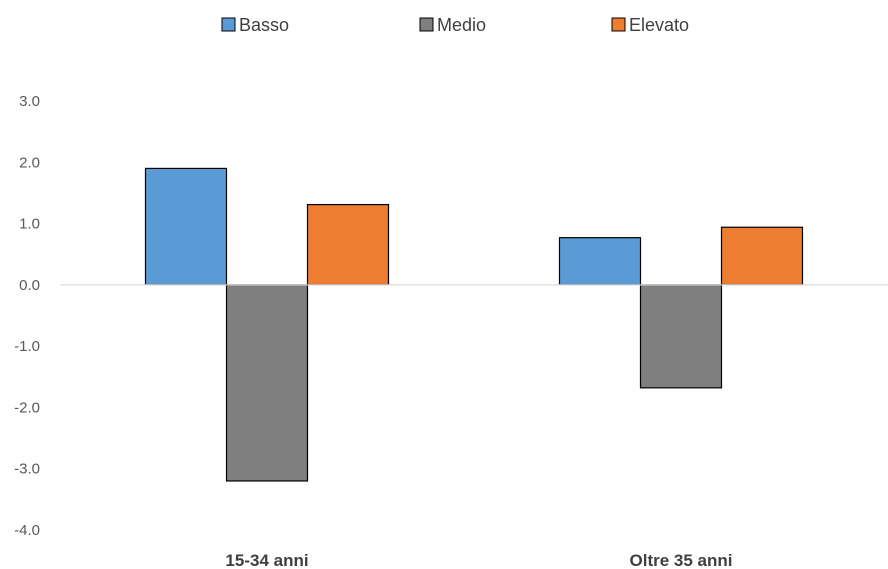  What do you see at coordinates (29, 162) in the screenshot?
I see `y-tick-label: 2.0` at bounding box center [29, 162].